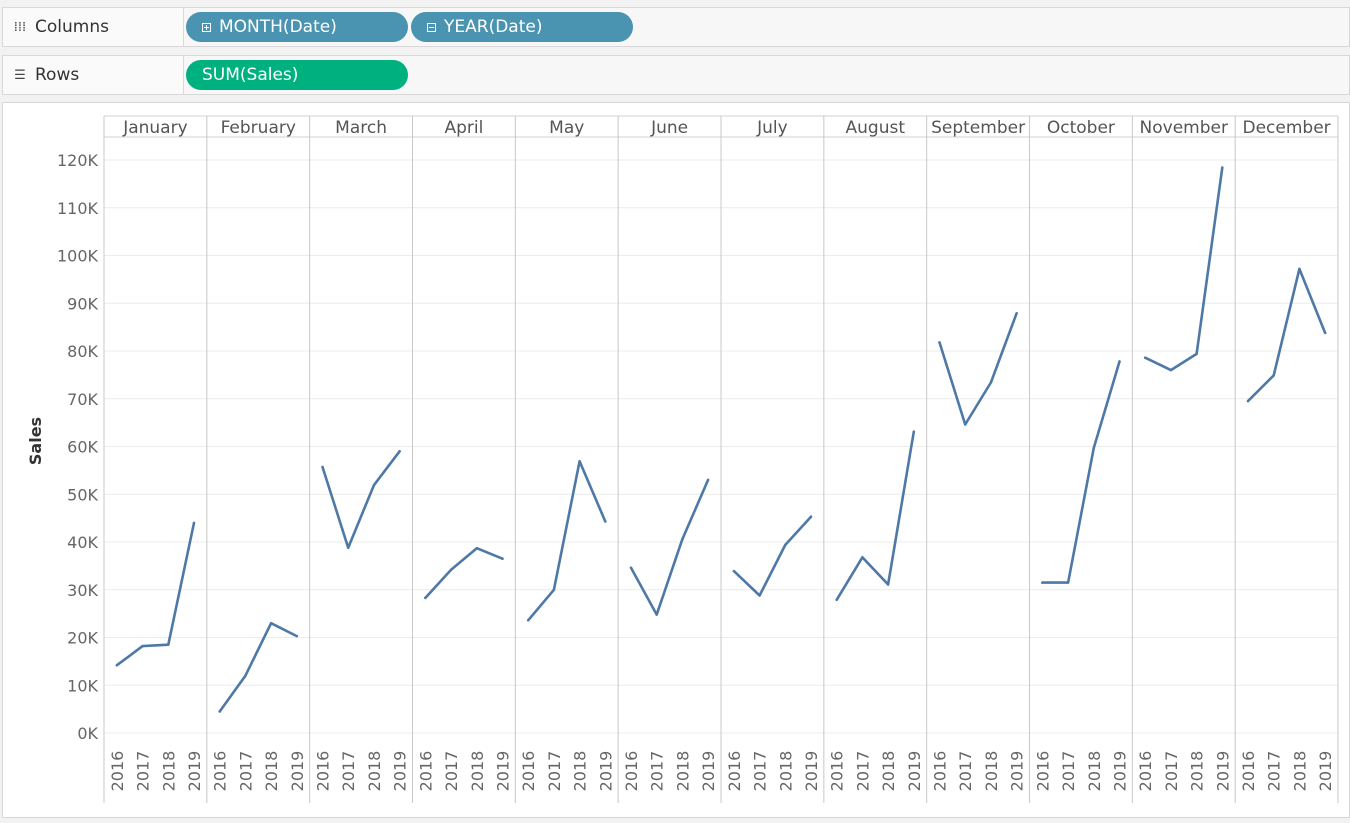  What do you see at coordinates (93, 75) in the screenshot?
I see `rows-shelf-label: ☰ Rows` at bounding box center [93, 75].